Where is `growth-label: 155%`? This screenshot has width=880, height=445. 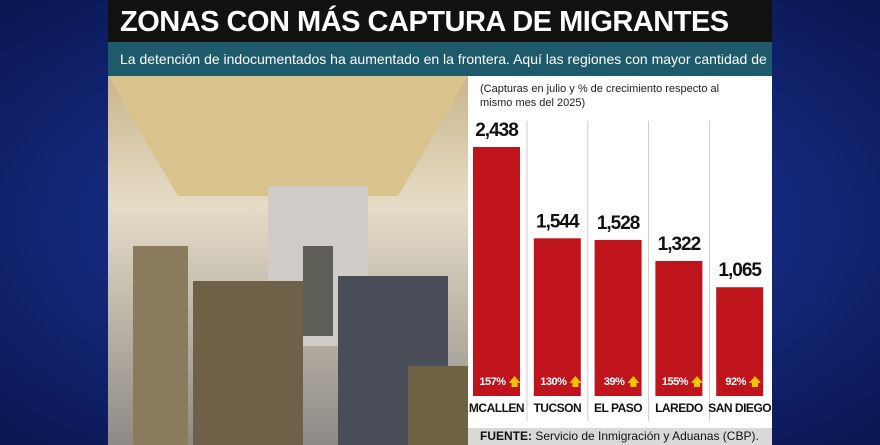
growth-label: 155% is located at coordinates (675, 382).